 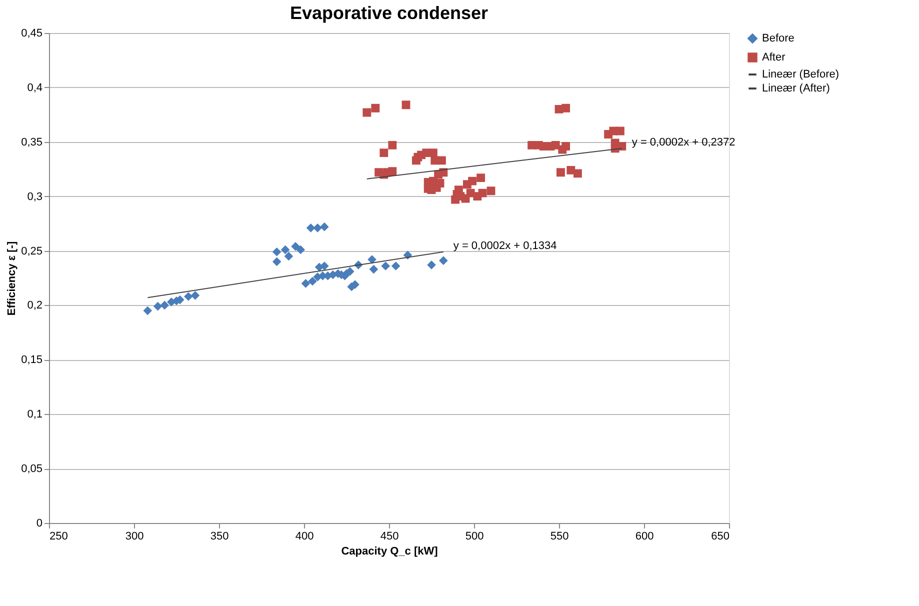 What do you see at coordinates (31, 142) in the screenshot?
I see `y-tick-label: 0,35` at bounding box center [31, 142].